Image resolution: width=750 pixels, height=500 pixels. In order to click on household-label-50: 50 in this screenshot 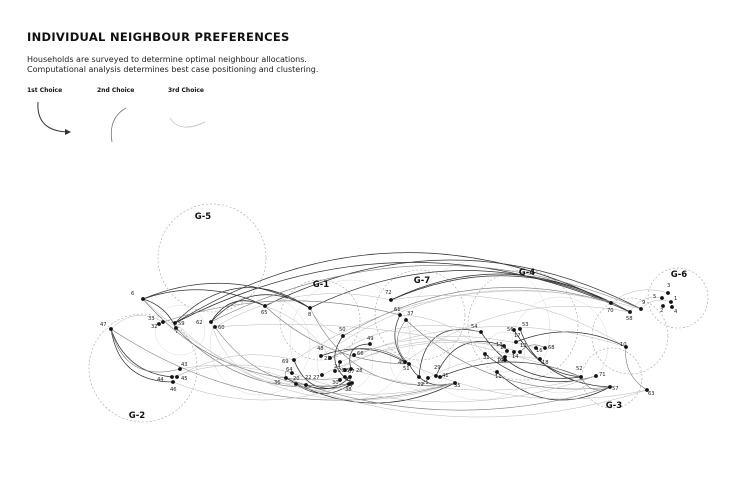, I will do `click(342, 330)`.